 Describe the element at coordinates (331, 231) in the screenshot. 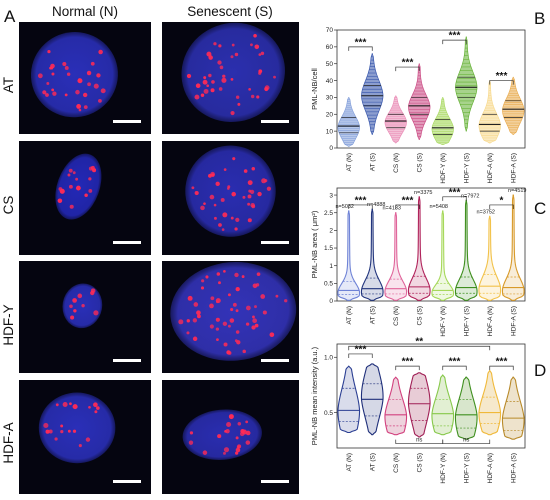

I see `y-tick-label: 2` at that location.